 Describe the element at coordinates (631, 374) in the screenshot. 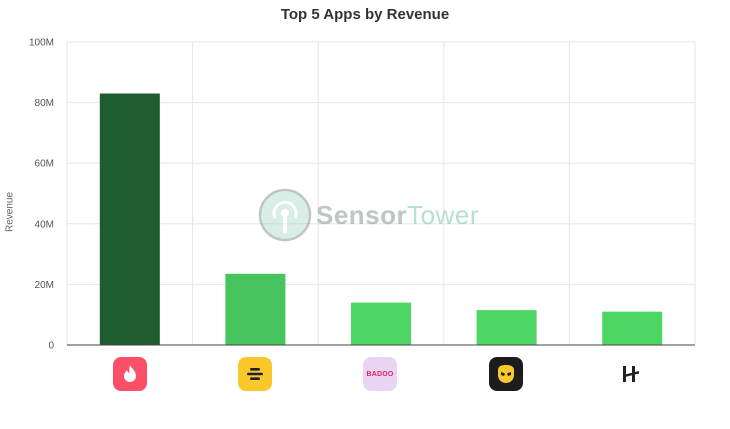

I see `hinge-icon` at that location.